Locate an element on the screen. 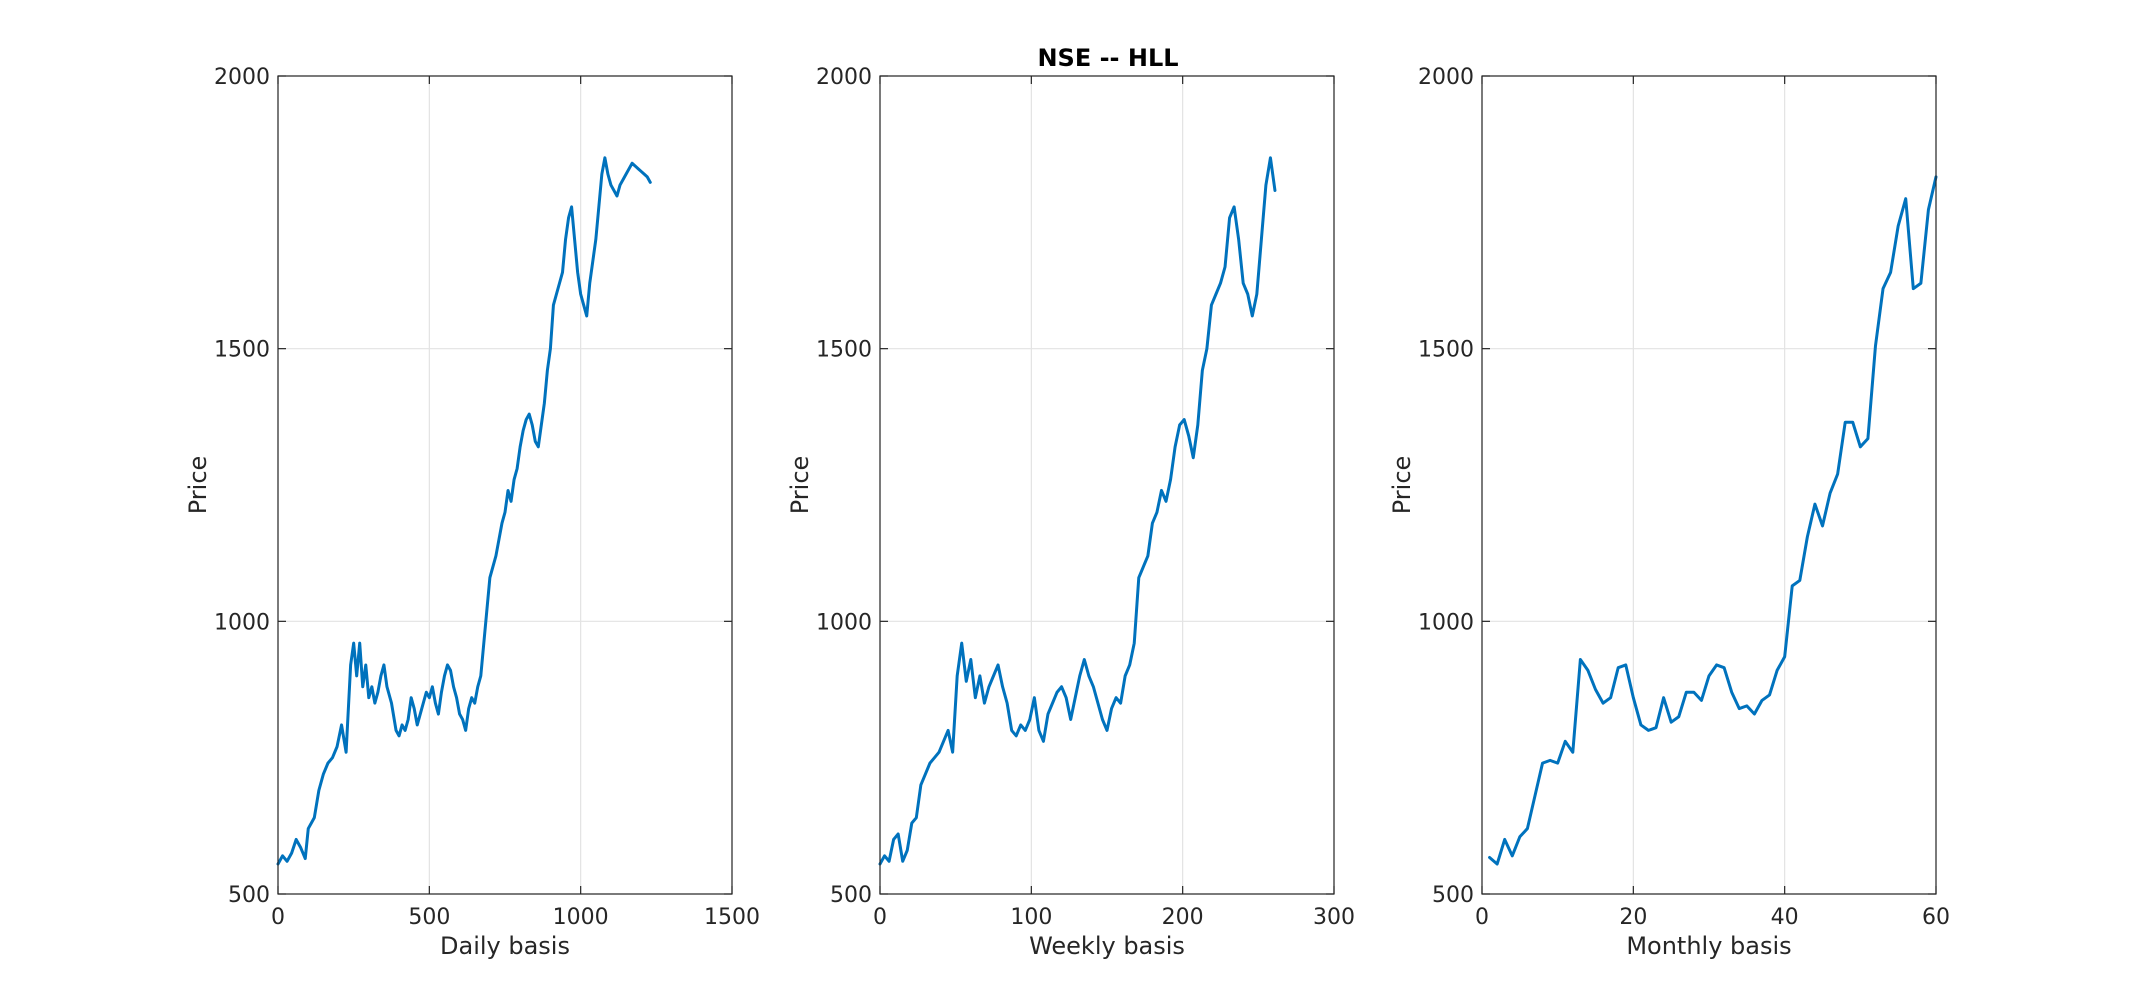 The width and height of the screenshot is (2134, 1000). x-tick-label: 300 is located at coordinates (1334, 917).